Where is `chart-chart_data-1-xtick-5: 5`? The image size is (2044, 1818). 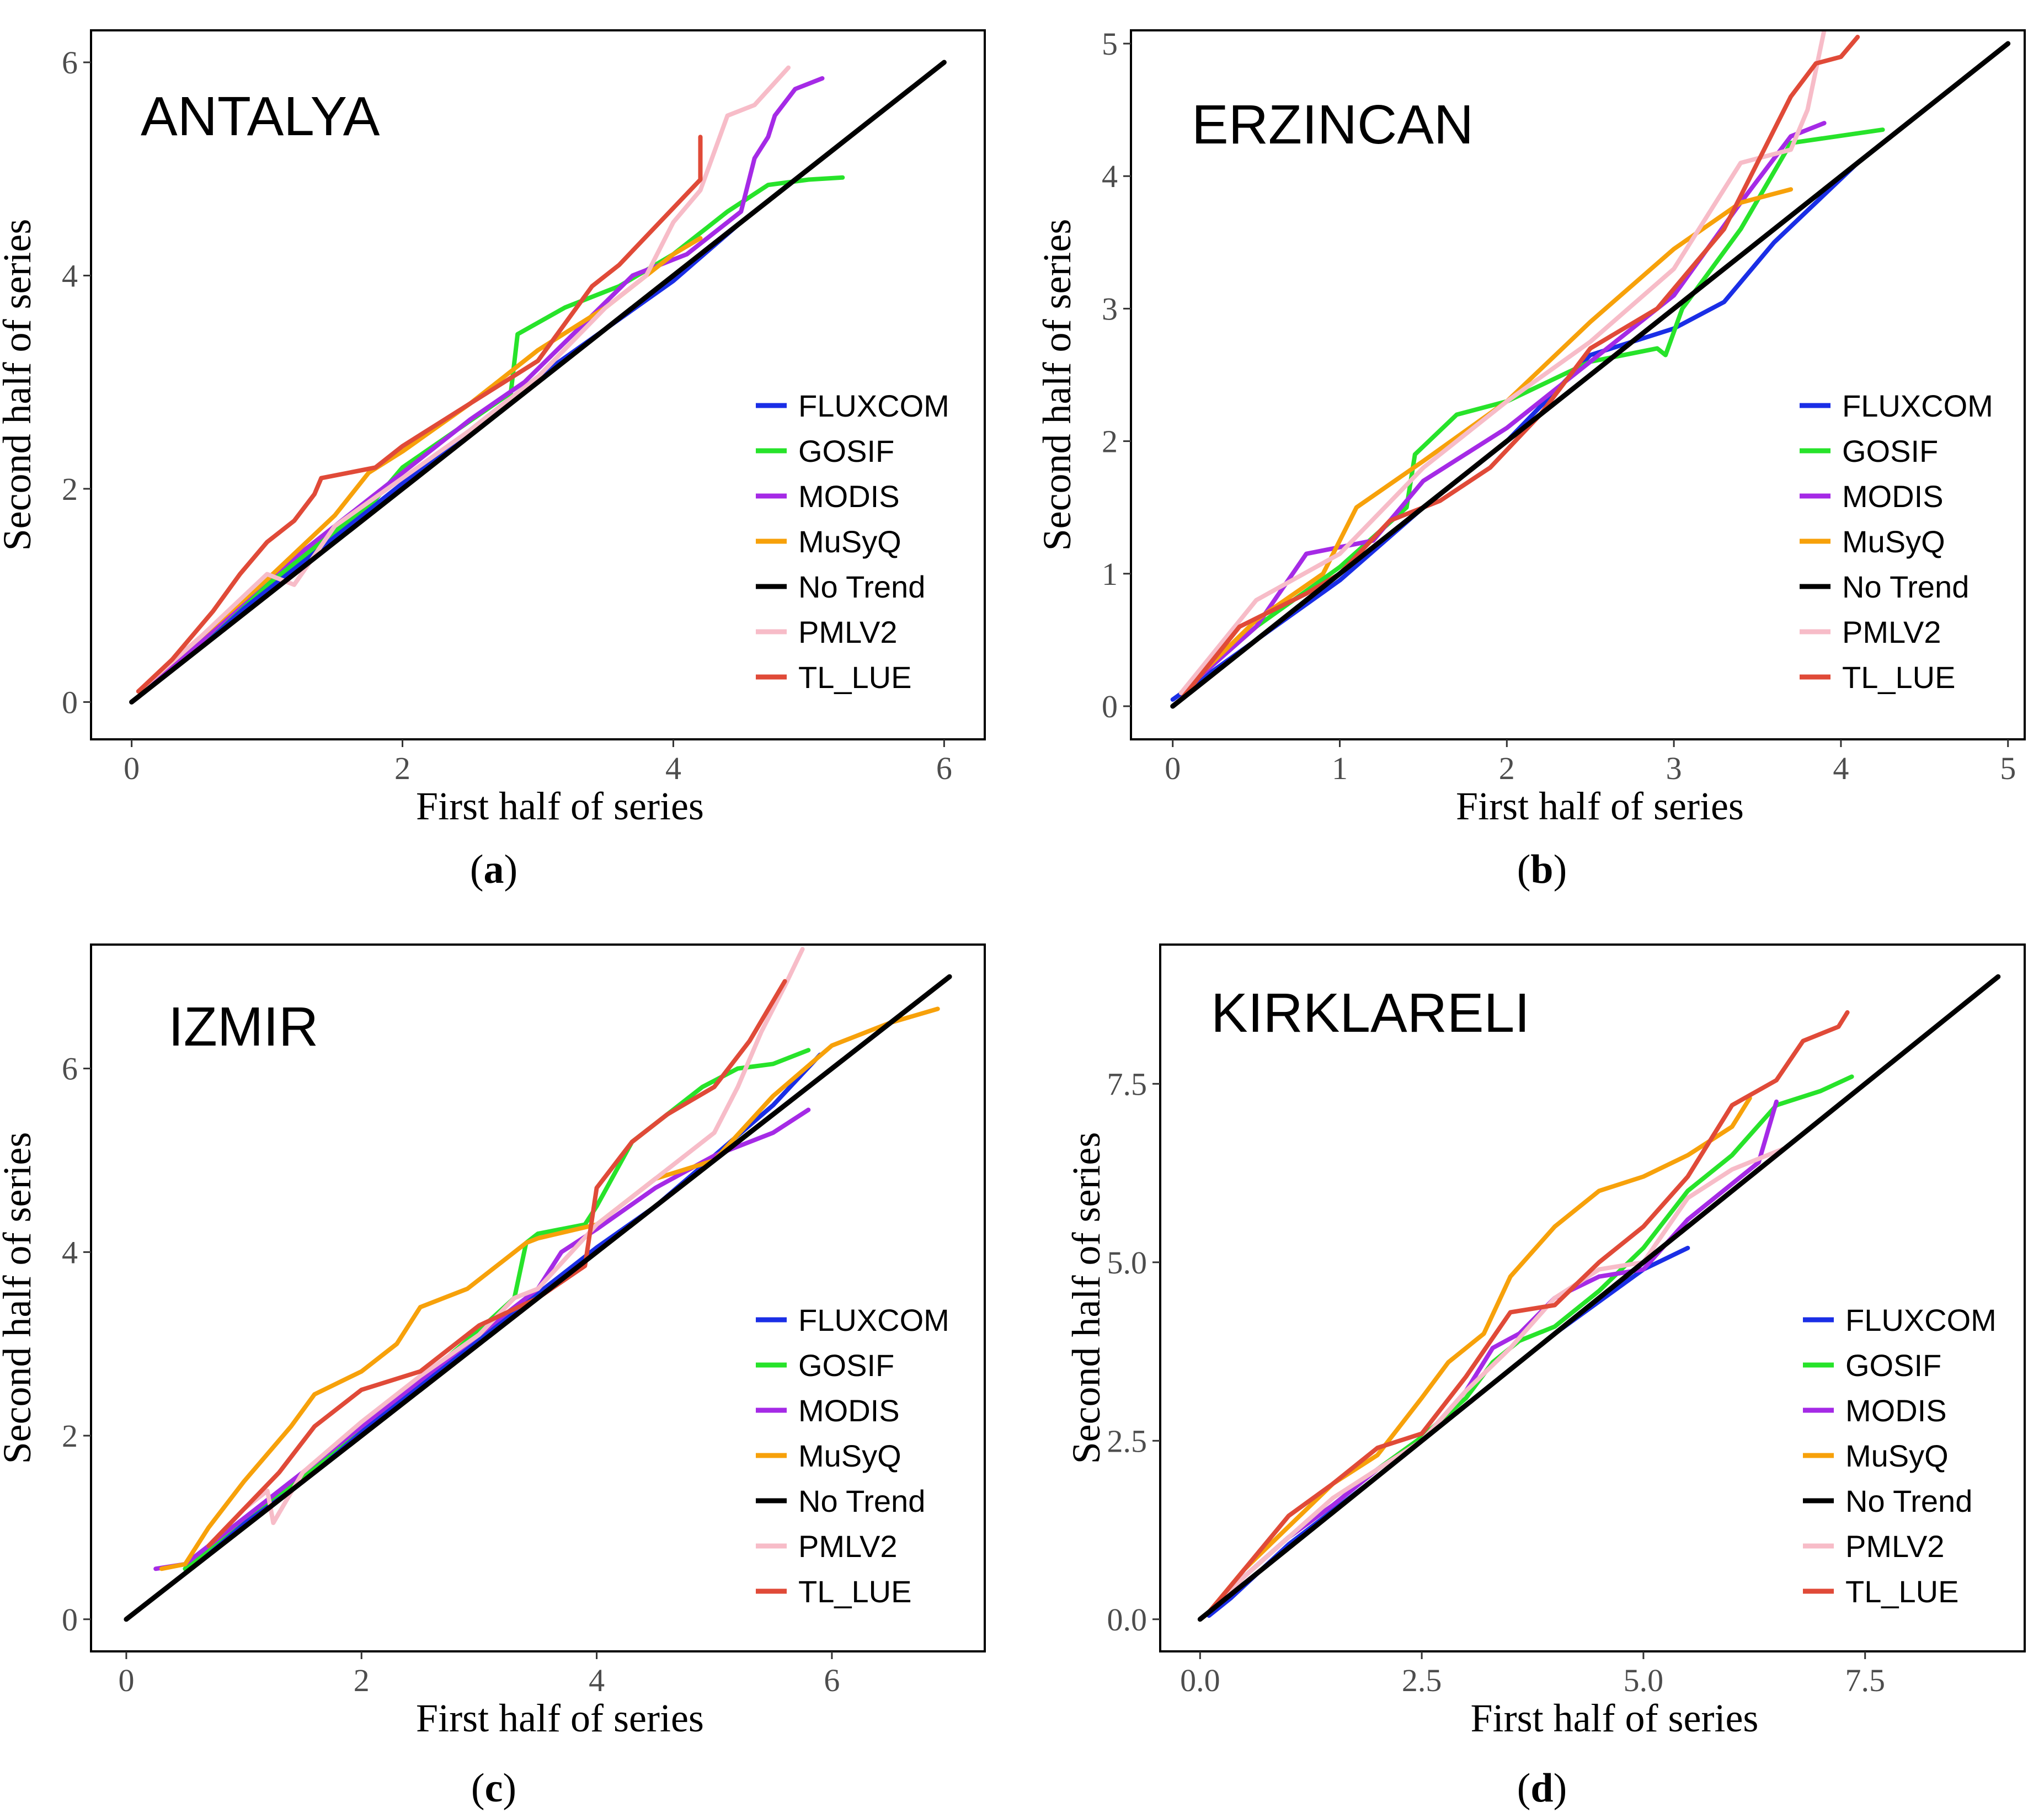
chart-chart_data-1-xtick-5: 5 is located at coordinates (2008, 768).